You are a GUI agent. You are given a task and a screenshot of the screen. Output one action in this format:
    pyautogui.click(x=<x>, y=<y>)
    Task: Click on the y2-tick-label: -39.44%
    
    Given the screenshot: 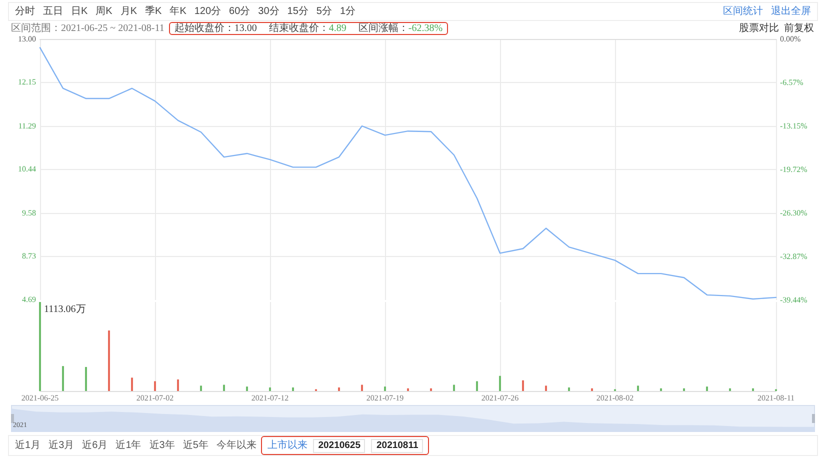 What is the action you would take?
    pyautogui.click(x=794, y=300)
    